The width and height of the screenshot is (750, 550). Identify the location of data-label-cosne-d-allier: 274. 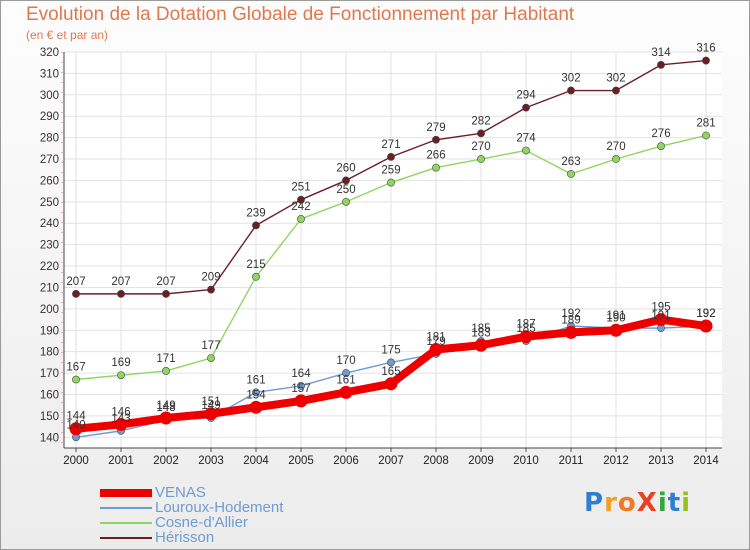
(526, 138).